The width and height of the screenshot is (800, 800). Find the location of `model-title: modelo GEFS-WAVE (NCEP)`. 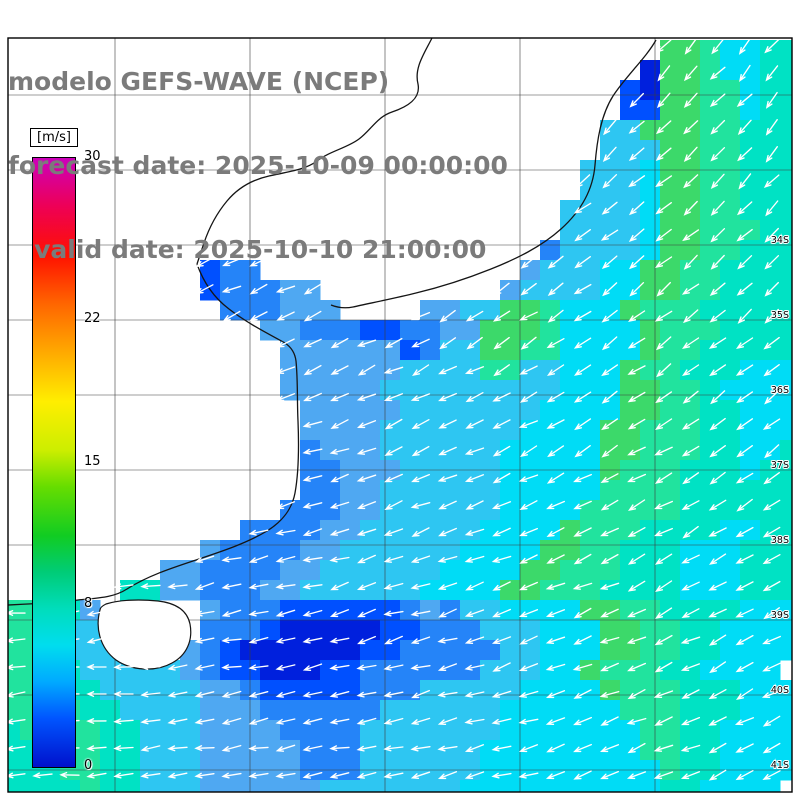

model-title: modelo GEFS-WAVE (NCEP) is located at coordinates (199, 81).